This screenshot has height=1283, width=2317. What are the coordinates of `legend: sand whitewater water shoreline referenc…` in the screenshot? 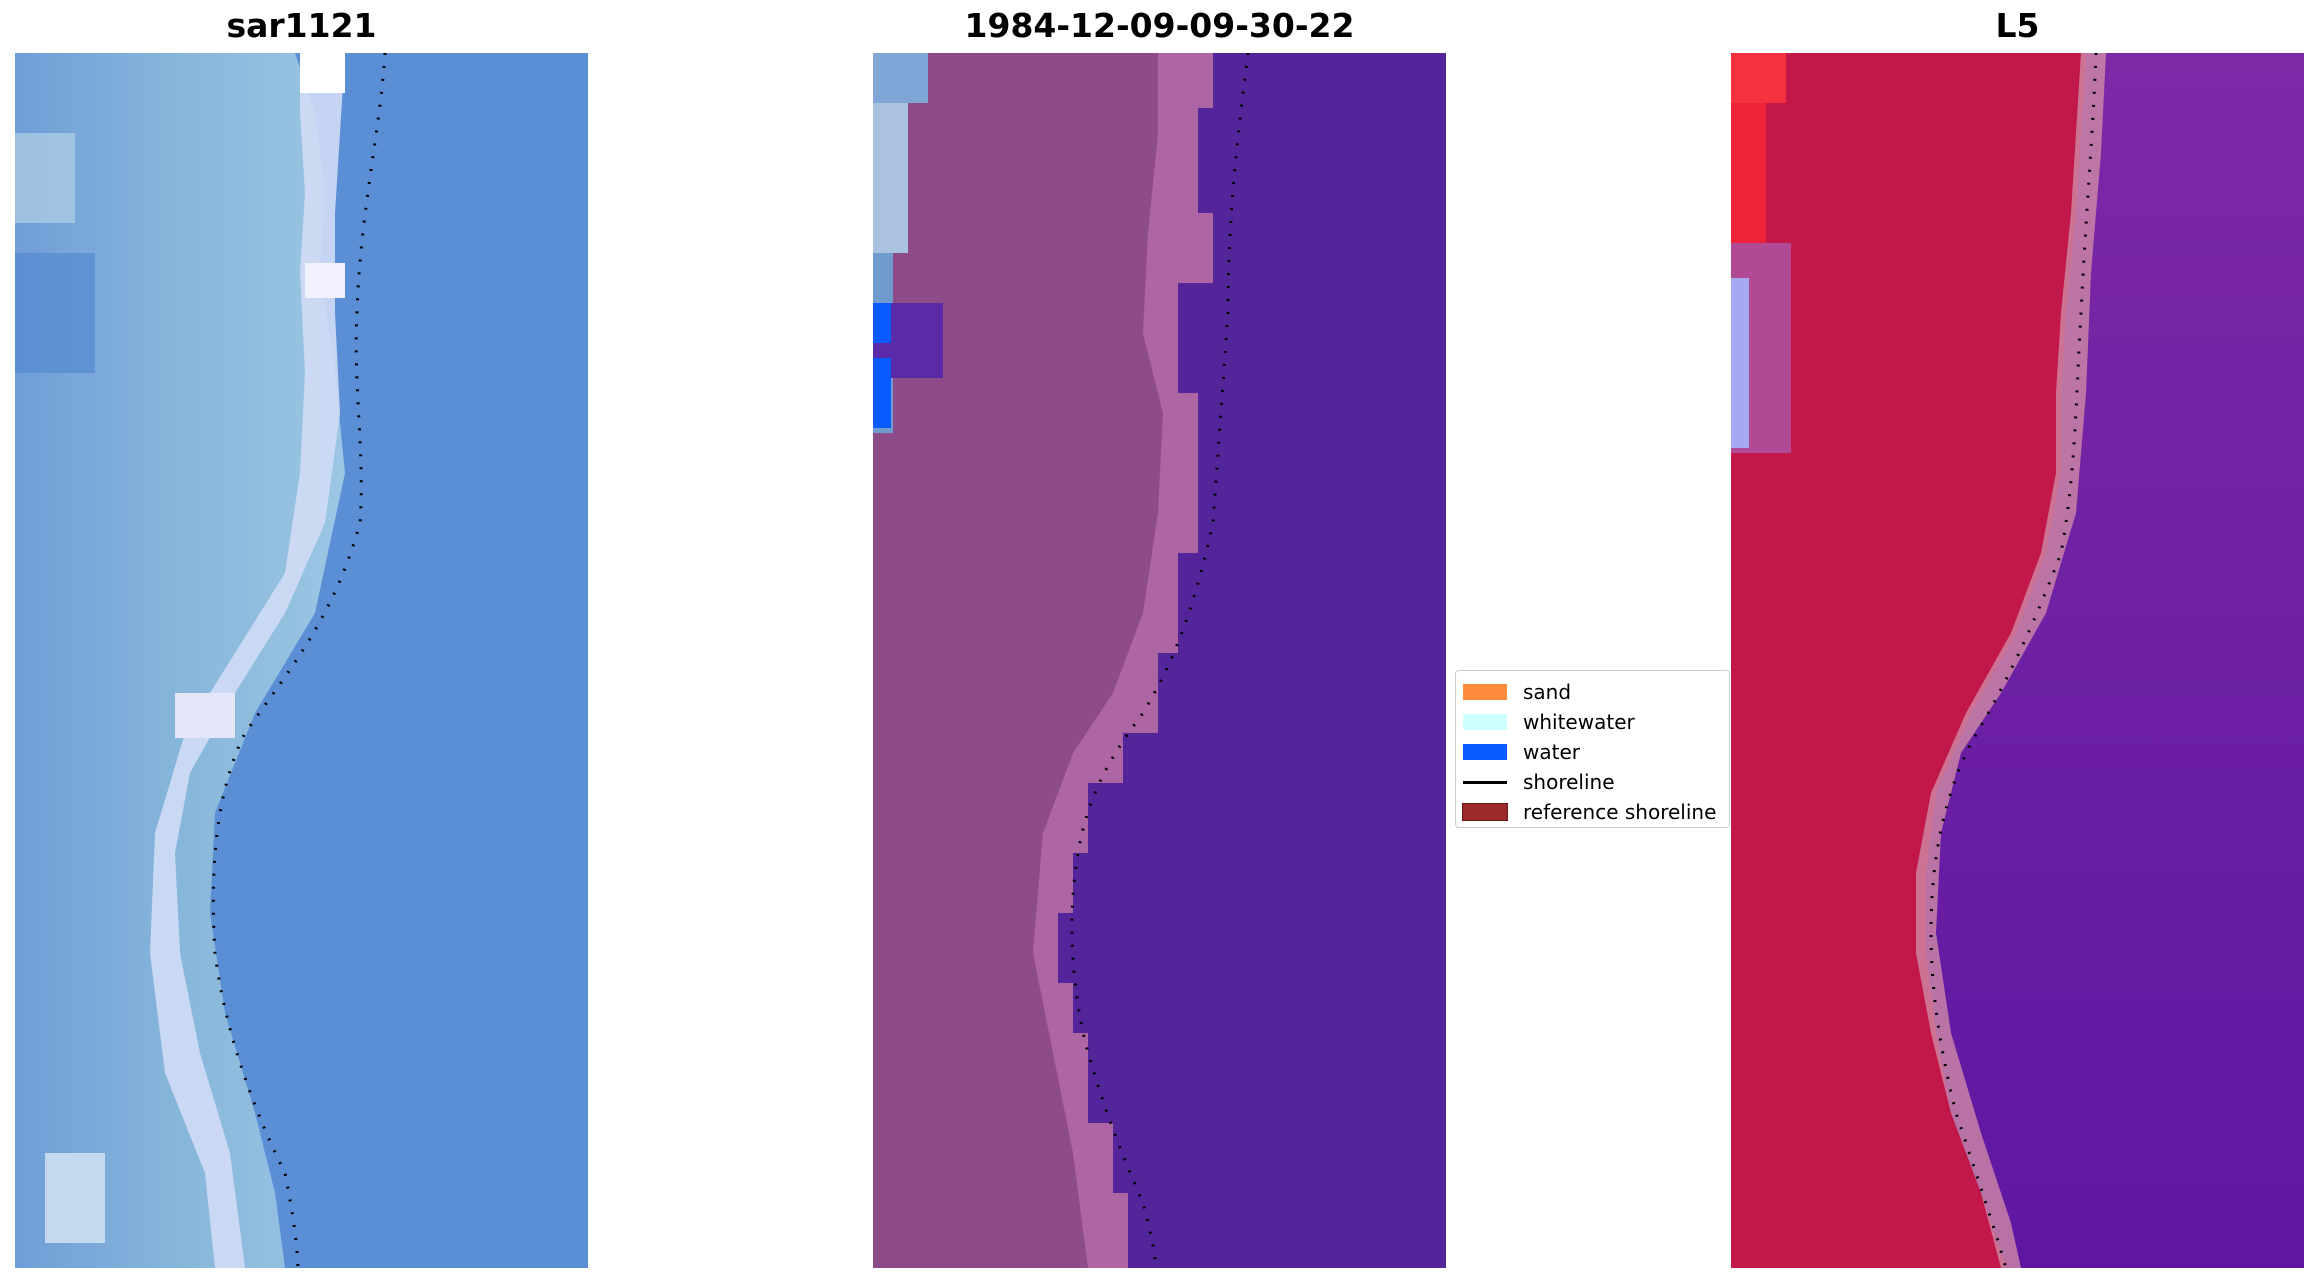 It's located at (1592, 749).